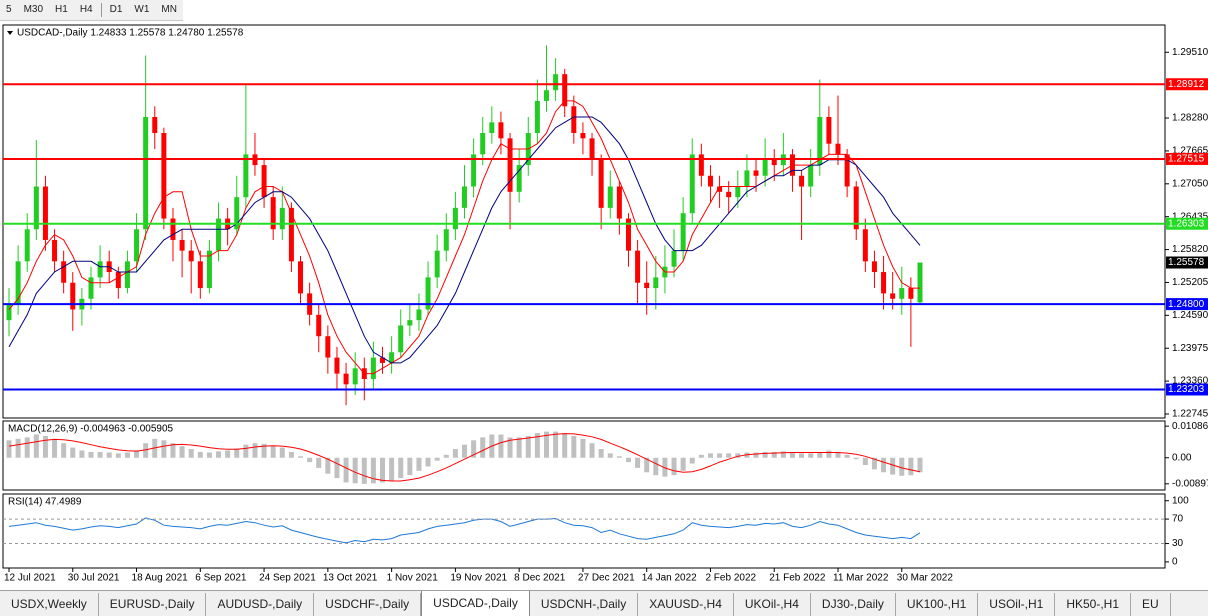 The image size is (1208, 616). Describe the element at coordinates (116, 9) in the screenshot. I see `timeframe-button: D1` at that location.